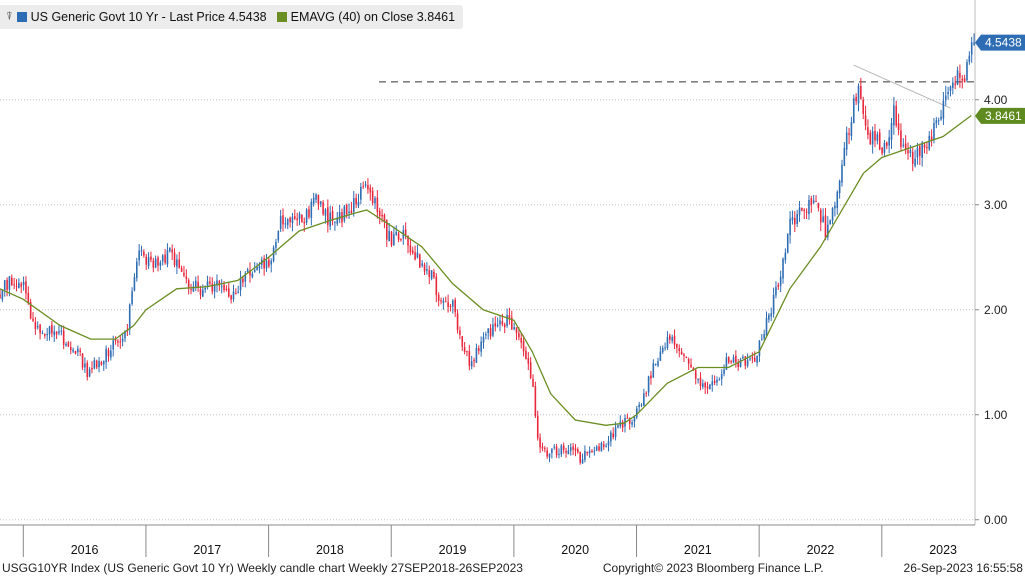 The width and height of the screenshot is (1025, 577). Describe the element at coordinates (698, 550) in the screenshot. I see `x-tick-label: 2021` at that location.